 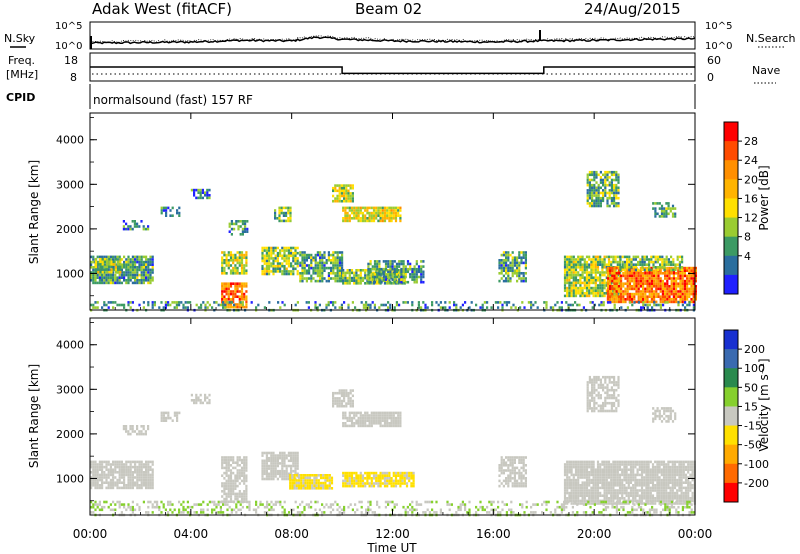 I want to click on nsky-label: N.Sky, so click(x=20, y=38).